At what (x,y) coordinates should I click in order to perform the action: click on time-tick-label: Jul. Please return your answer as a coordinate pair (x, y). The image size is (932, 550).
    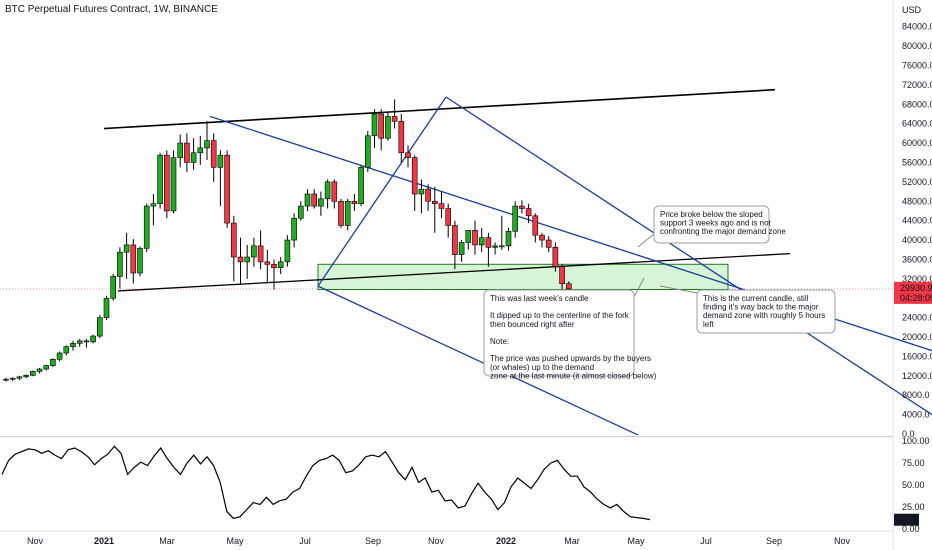
    Looking at the image, I should click on (305, 541).